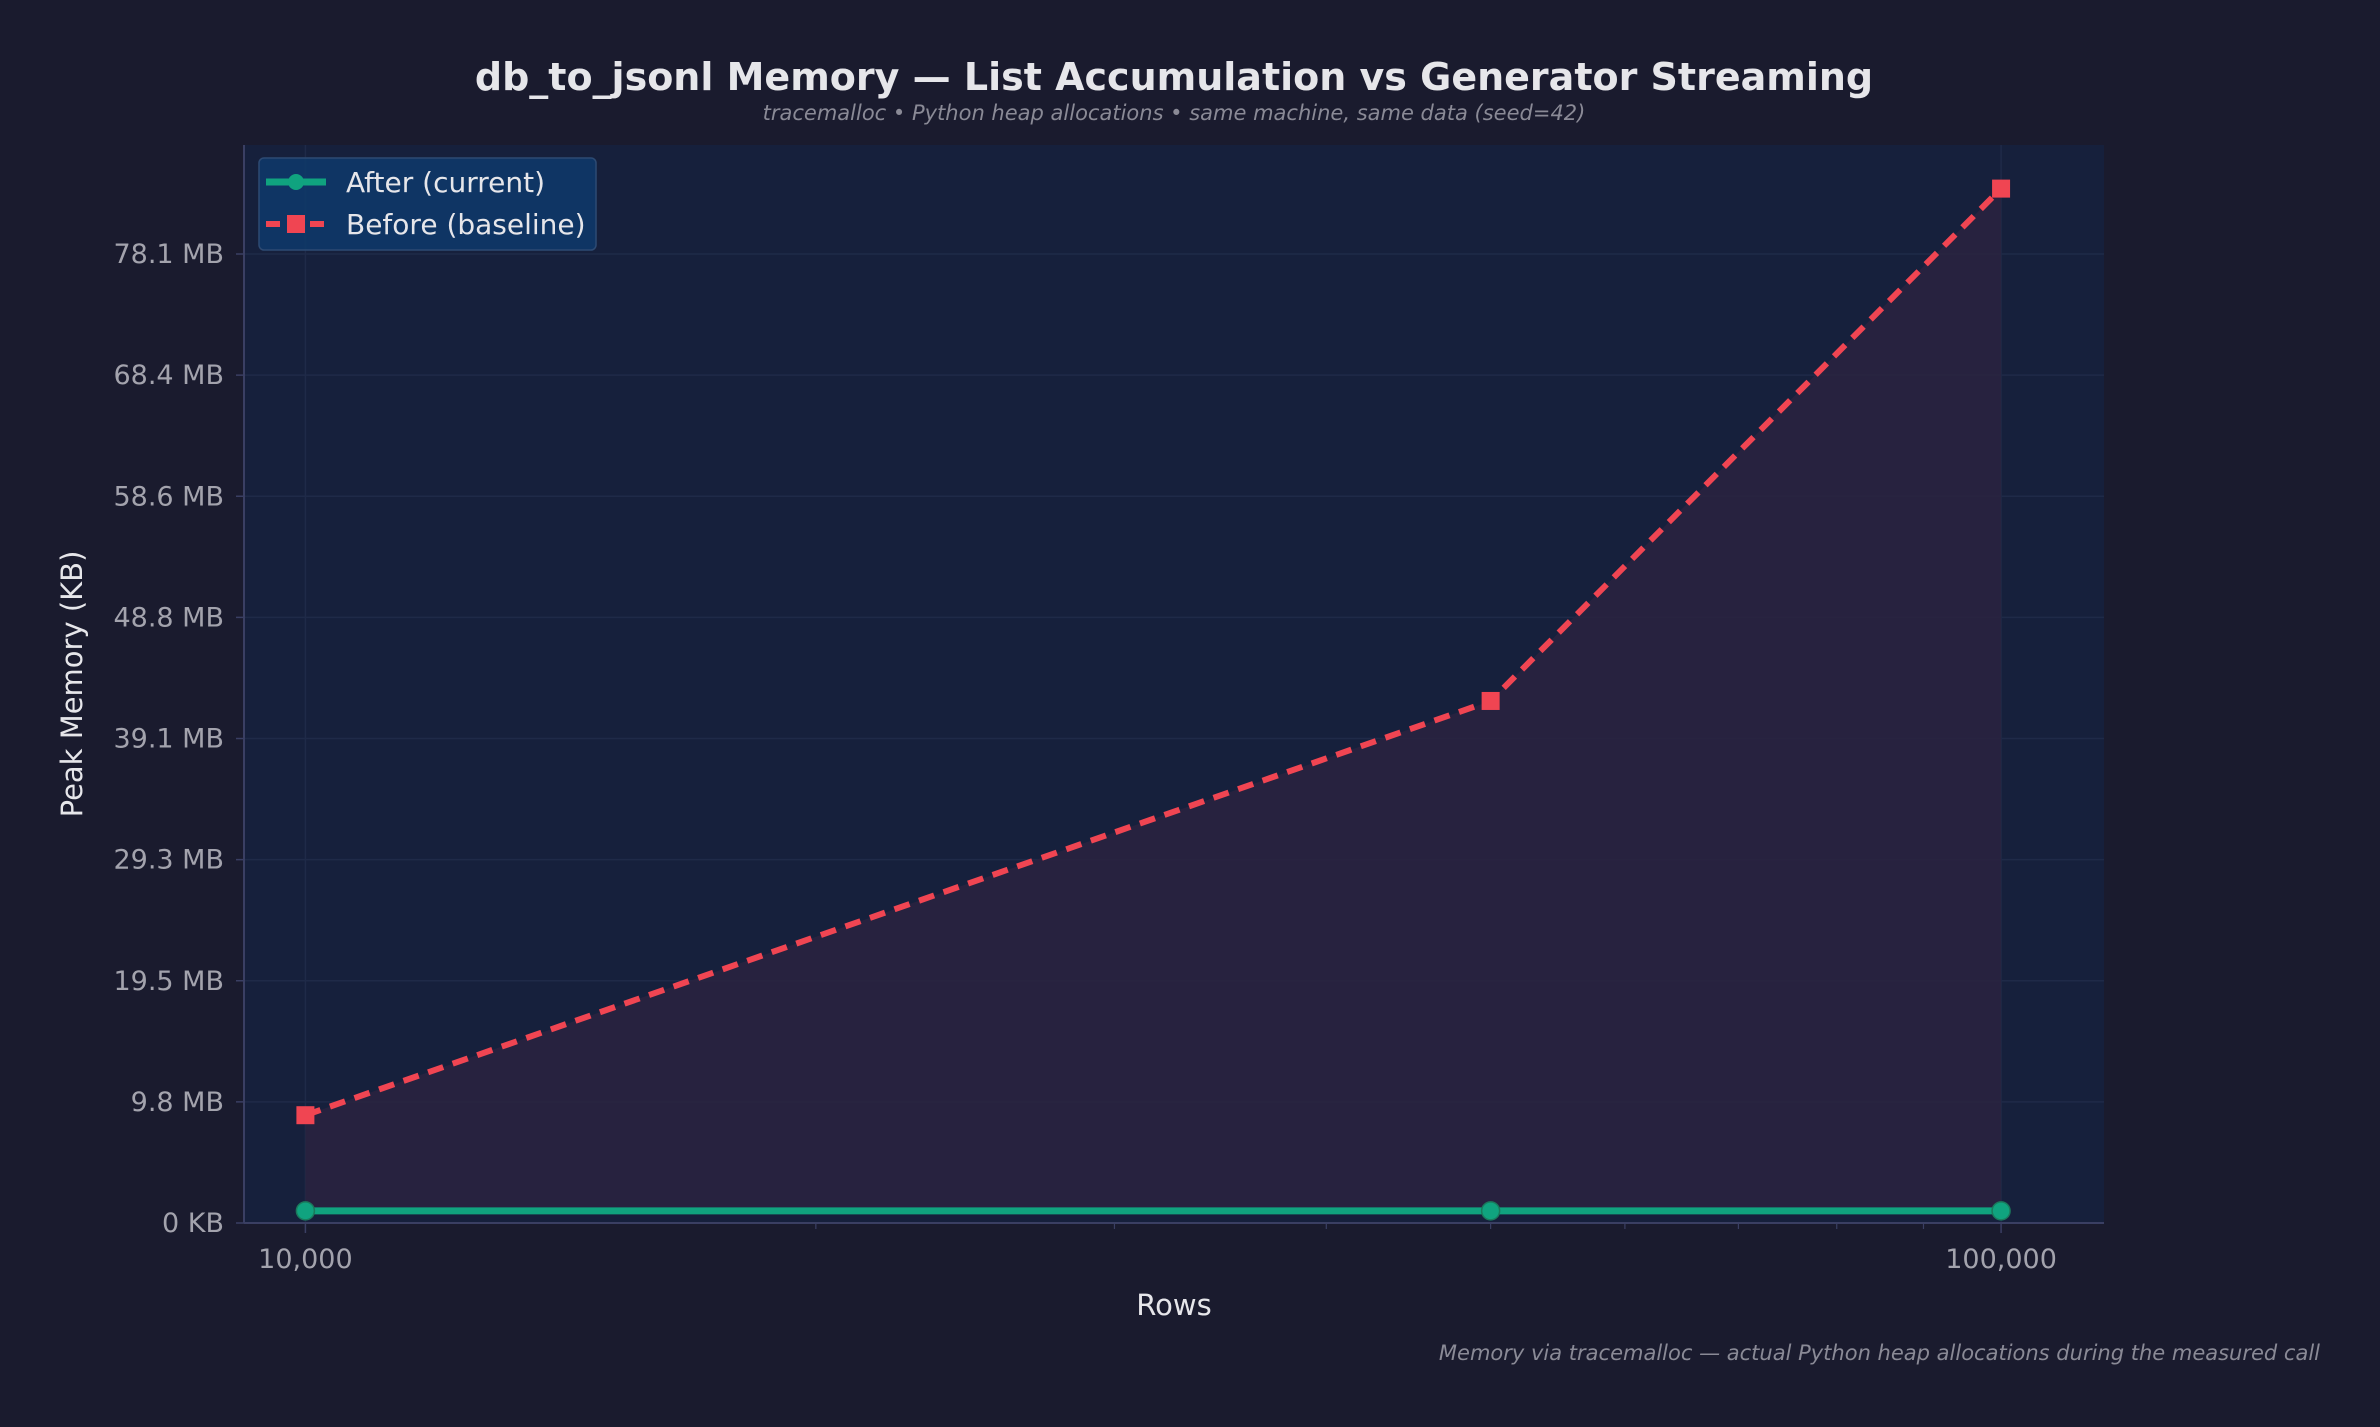 This screenshot has height=1427, width=2380. I want to click on x-axis-label: Rows, so click(1173, 1305).